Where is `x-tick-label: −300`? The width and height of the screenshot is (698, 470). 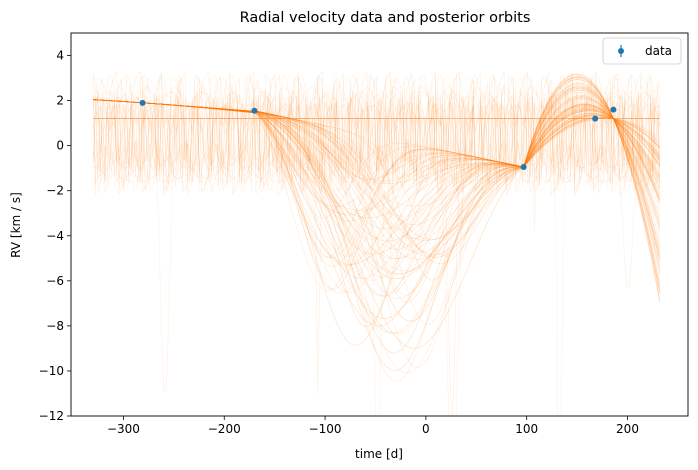 x-tick-label: −300 is located at coordinates (123, 429).